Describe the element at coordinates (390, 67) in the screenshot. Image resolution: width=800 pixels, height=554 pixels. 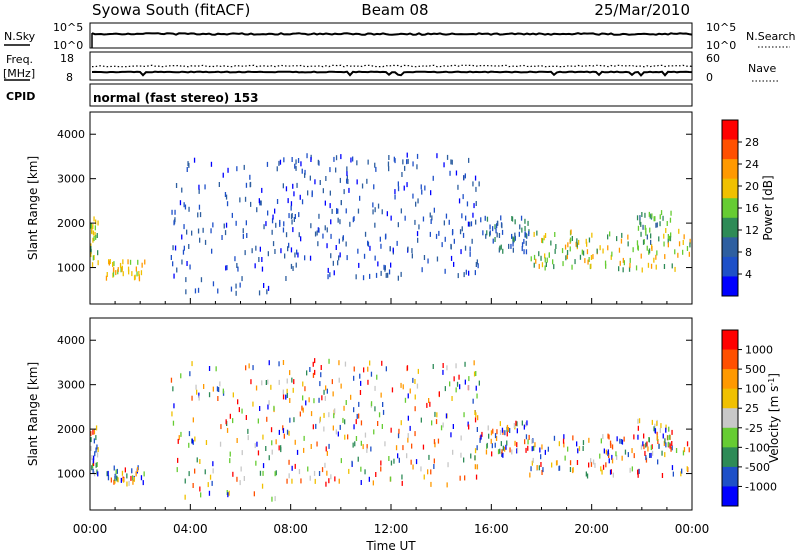
I see `freq-panel: Freq. [MHz] 18 8 60 0 Nave` at that location.